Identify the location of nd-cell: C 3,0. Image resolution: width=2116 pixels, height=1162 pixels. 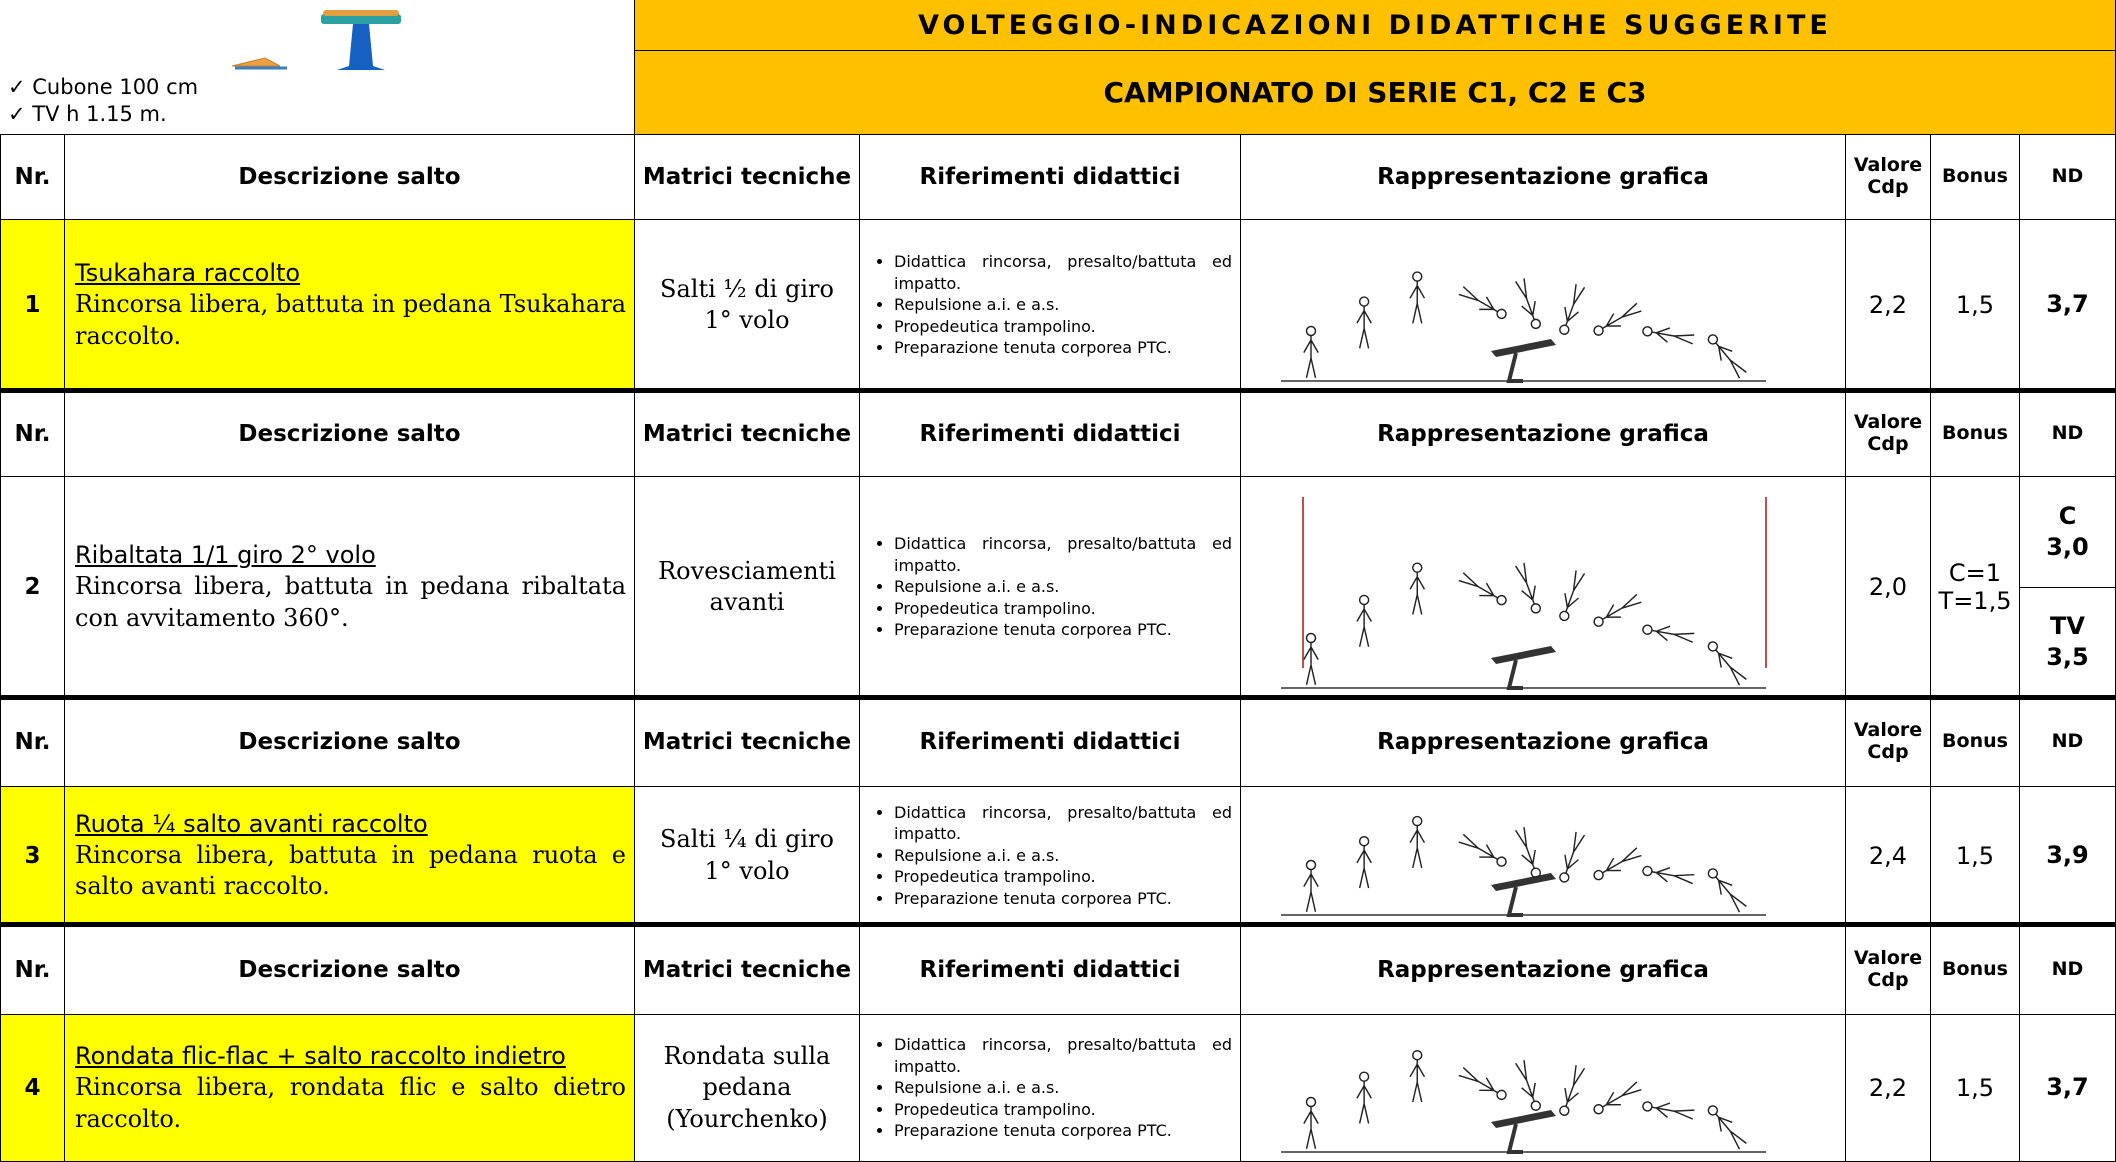
(2068, 532).